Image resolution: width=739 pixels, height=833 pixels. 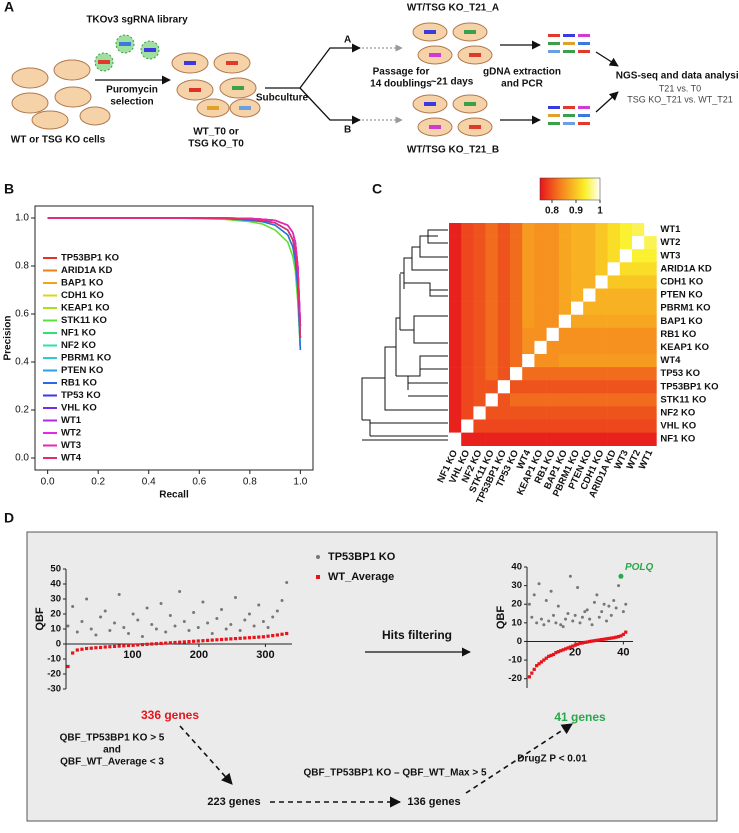 What do you see at coordinates (395, 773) in the screenshot?
I see `flow-text: QBF_TP53BP1 KO – QBF_WT_Max > 5` at bounding box center [395, 773].